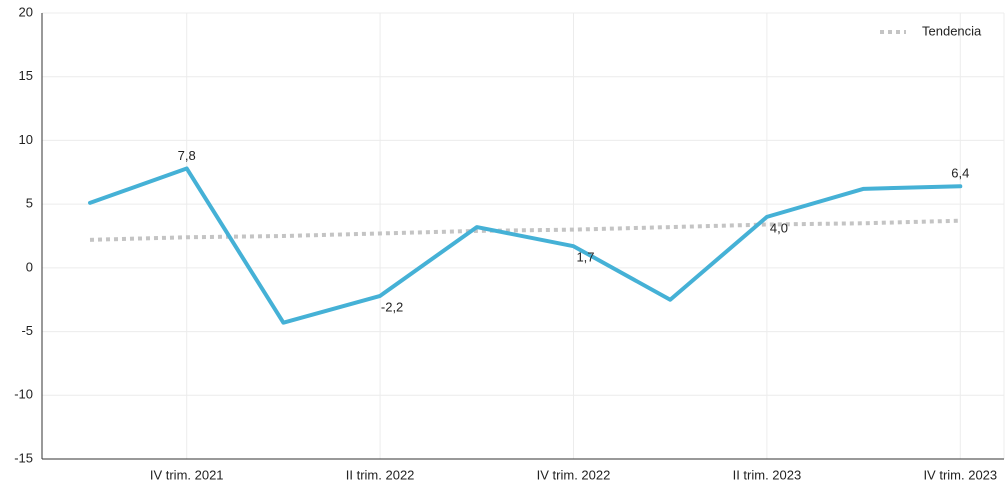 The image size is (1005, 487). What do you see at coordinates (23, 457) in the screenshot?
I see `y-tick-label: -15` at bounding box center [23, 457].